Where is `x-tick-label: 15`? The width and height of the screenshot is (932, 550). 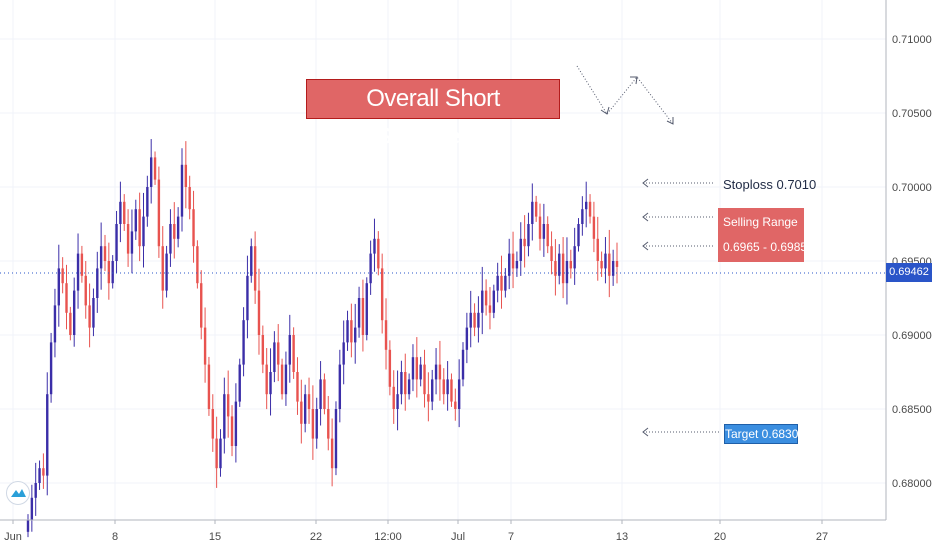 x-tick-label: 15 is located at coordinates (215, 537).